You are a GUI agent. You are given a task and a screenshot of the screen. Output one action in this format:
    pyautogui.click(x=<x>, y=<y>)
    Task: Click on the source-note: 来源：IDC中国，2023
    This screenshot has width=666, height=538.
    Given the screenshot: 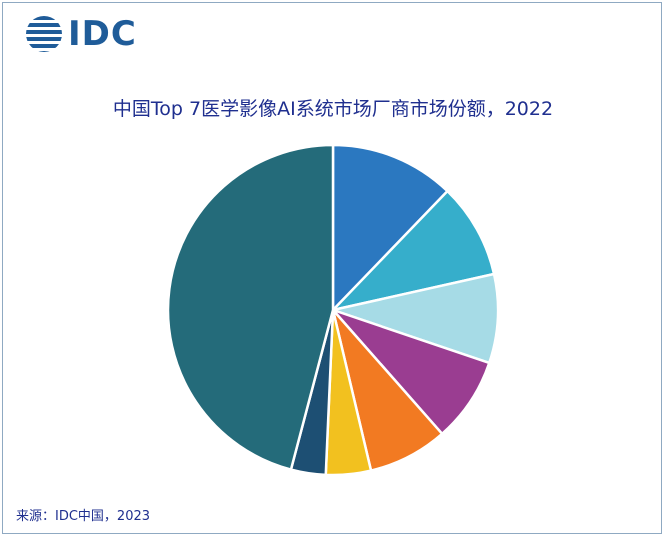 What is the action you would take?
    pyautogui.click(x=83, y=516)
    